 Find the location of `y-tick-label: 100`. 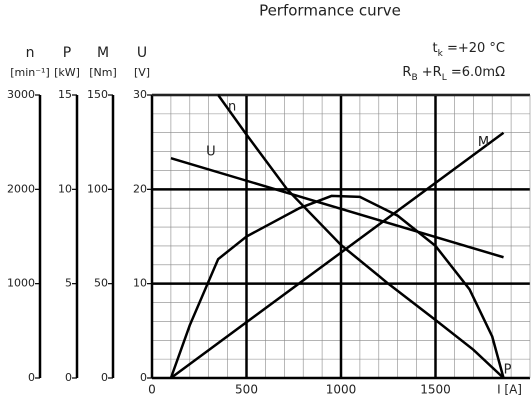

y-tick-label: 100 is located at coordinates (97, 188).